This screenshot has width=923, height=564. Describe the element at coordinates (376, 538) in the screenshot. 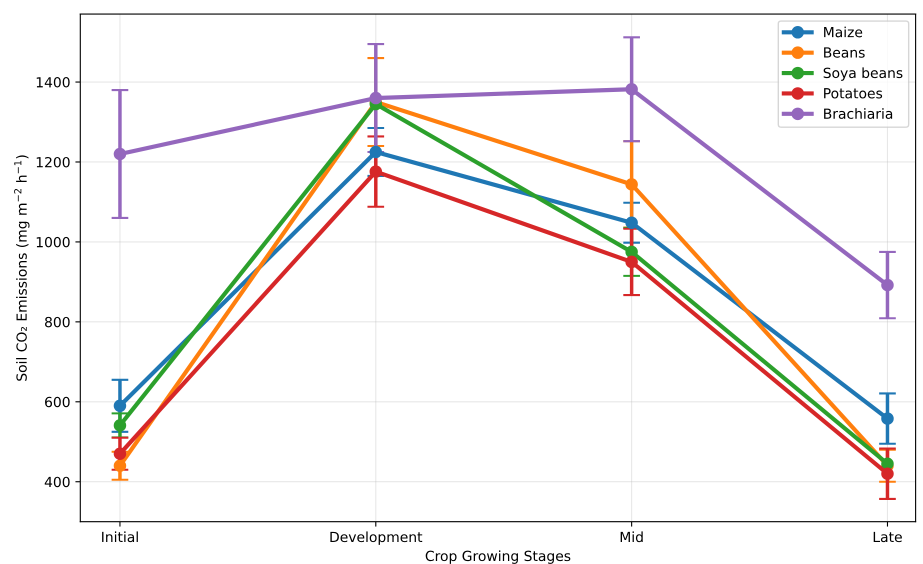

I see `x-tick-label: Development` at that location.